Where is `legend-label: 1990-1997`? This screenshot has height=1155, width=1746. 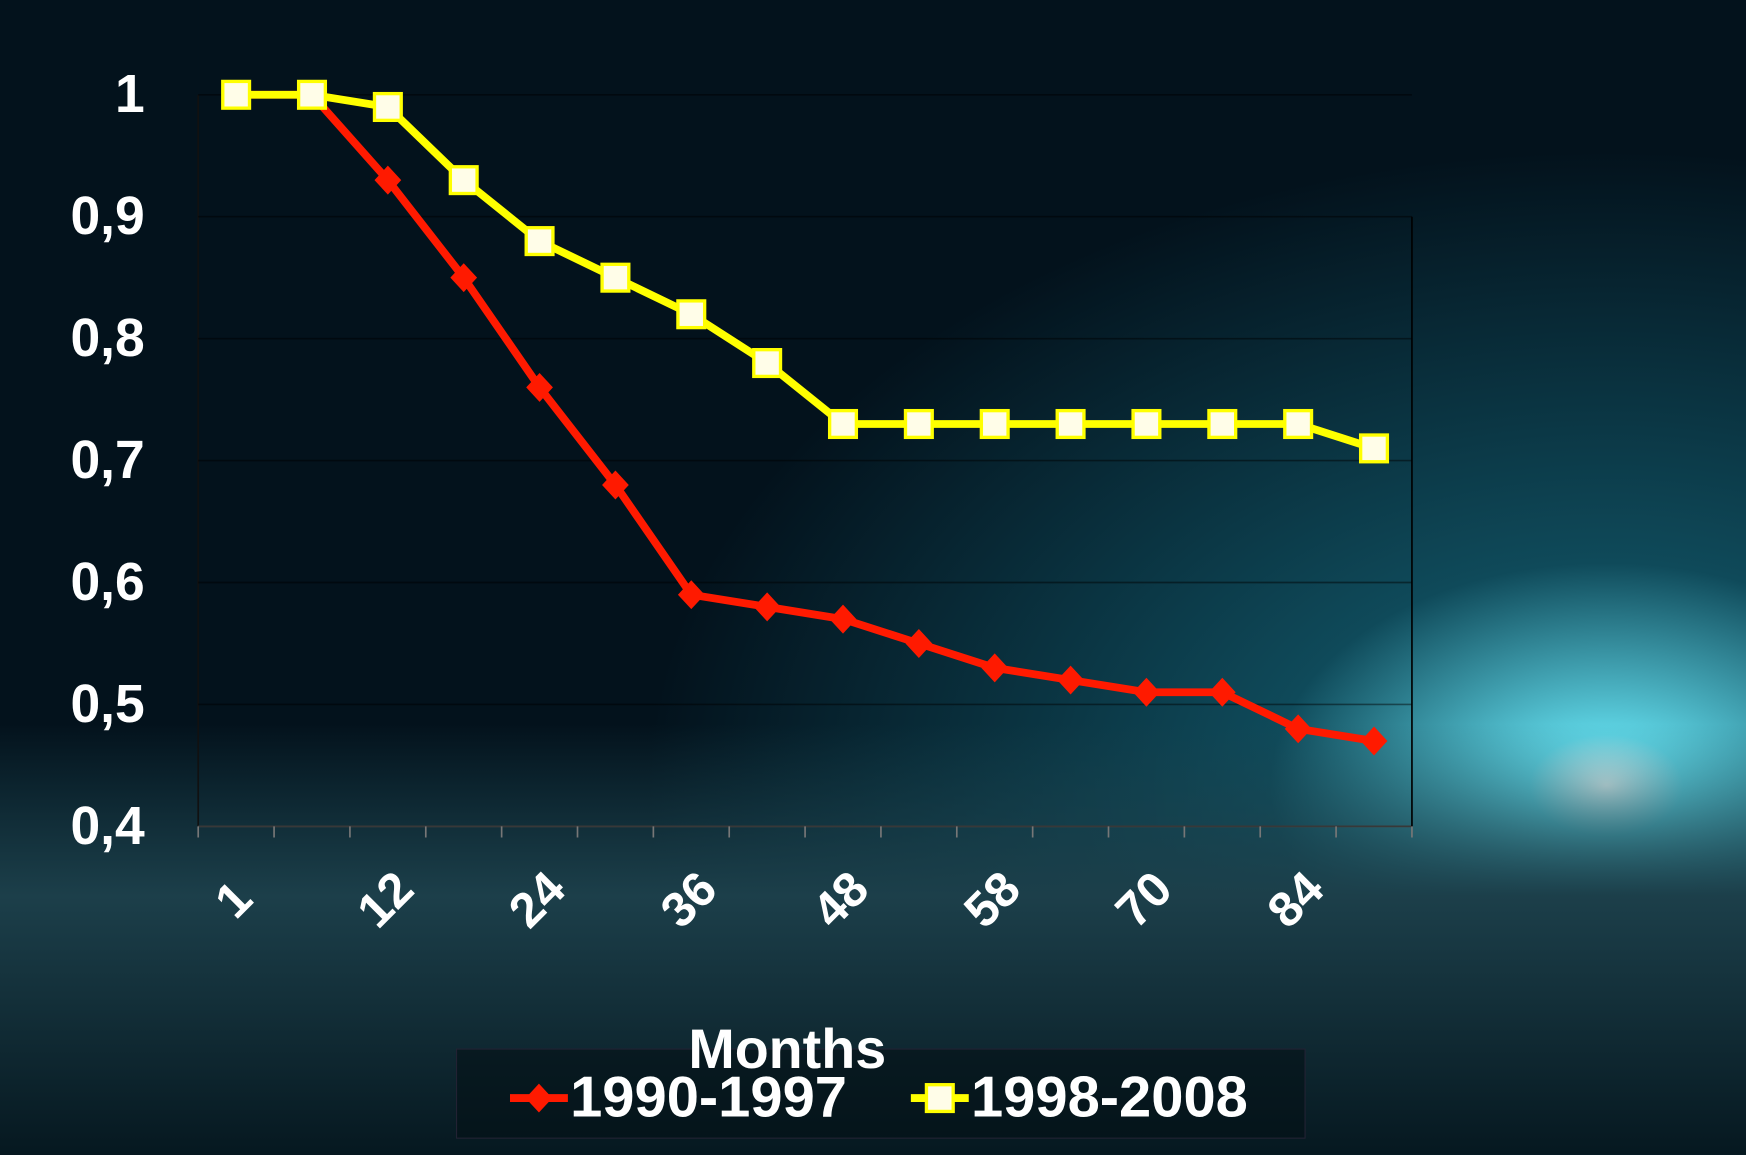
legend-label: 1990-1997 is located at coordinates (708, 1098).